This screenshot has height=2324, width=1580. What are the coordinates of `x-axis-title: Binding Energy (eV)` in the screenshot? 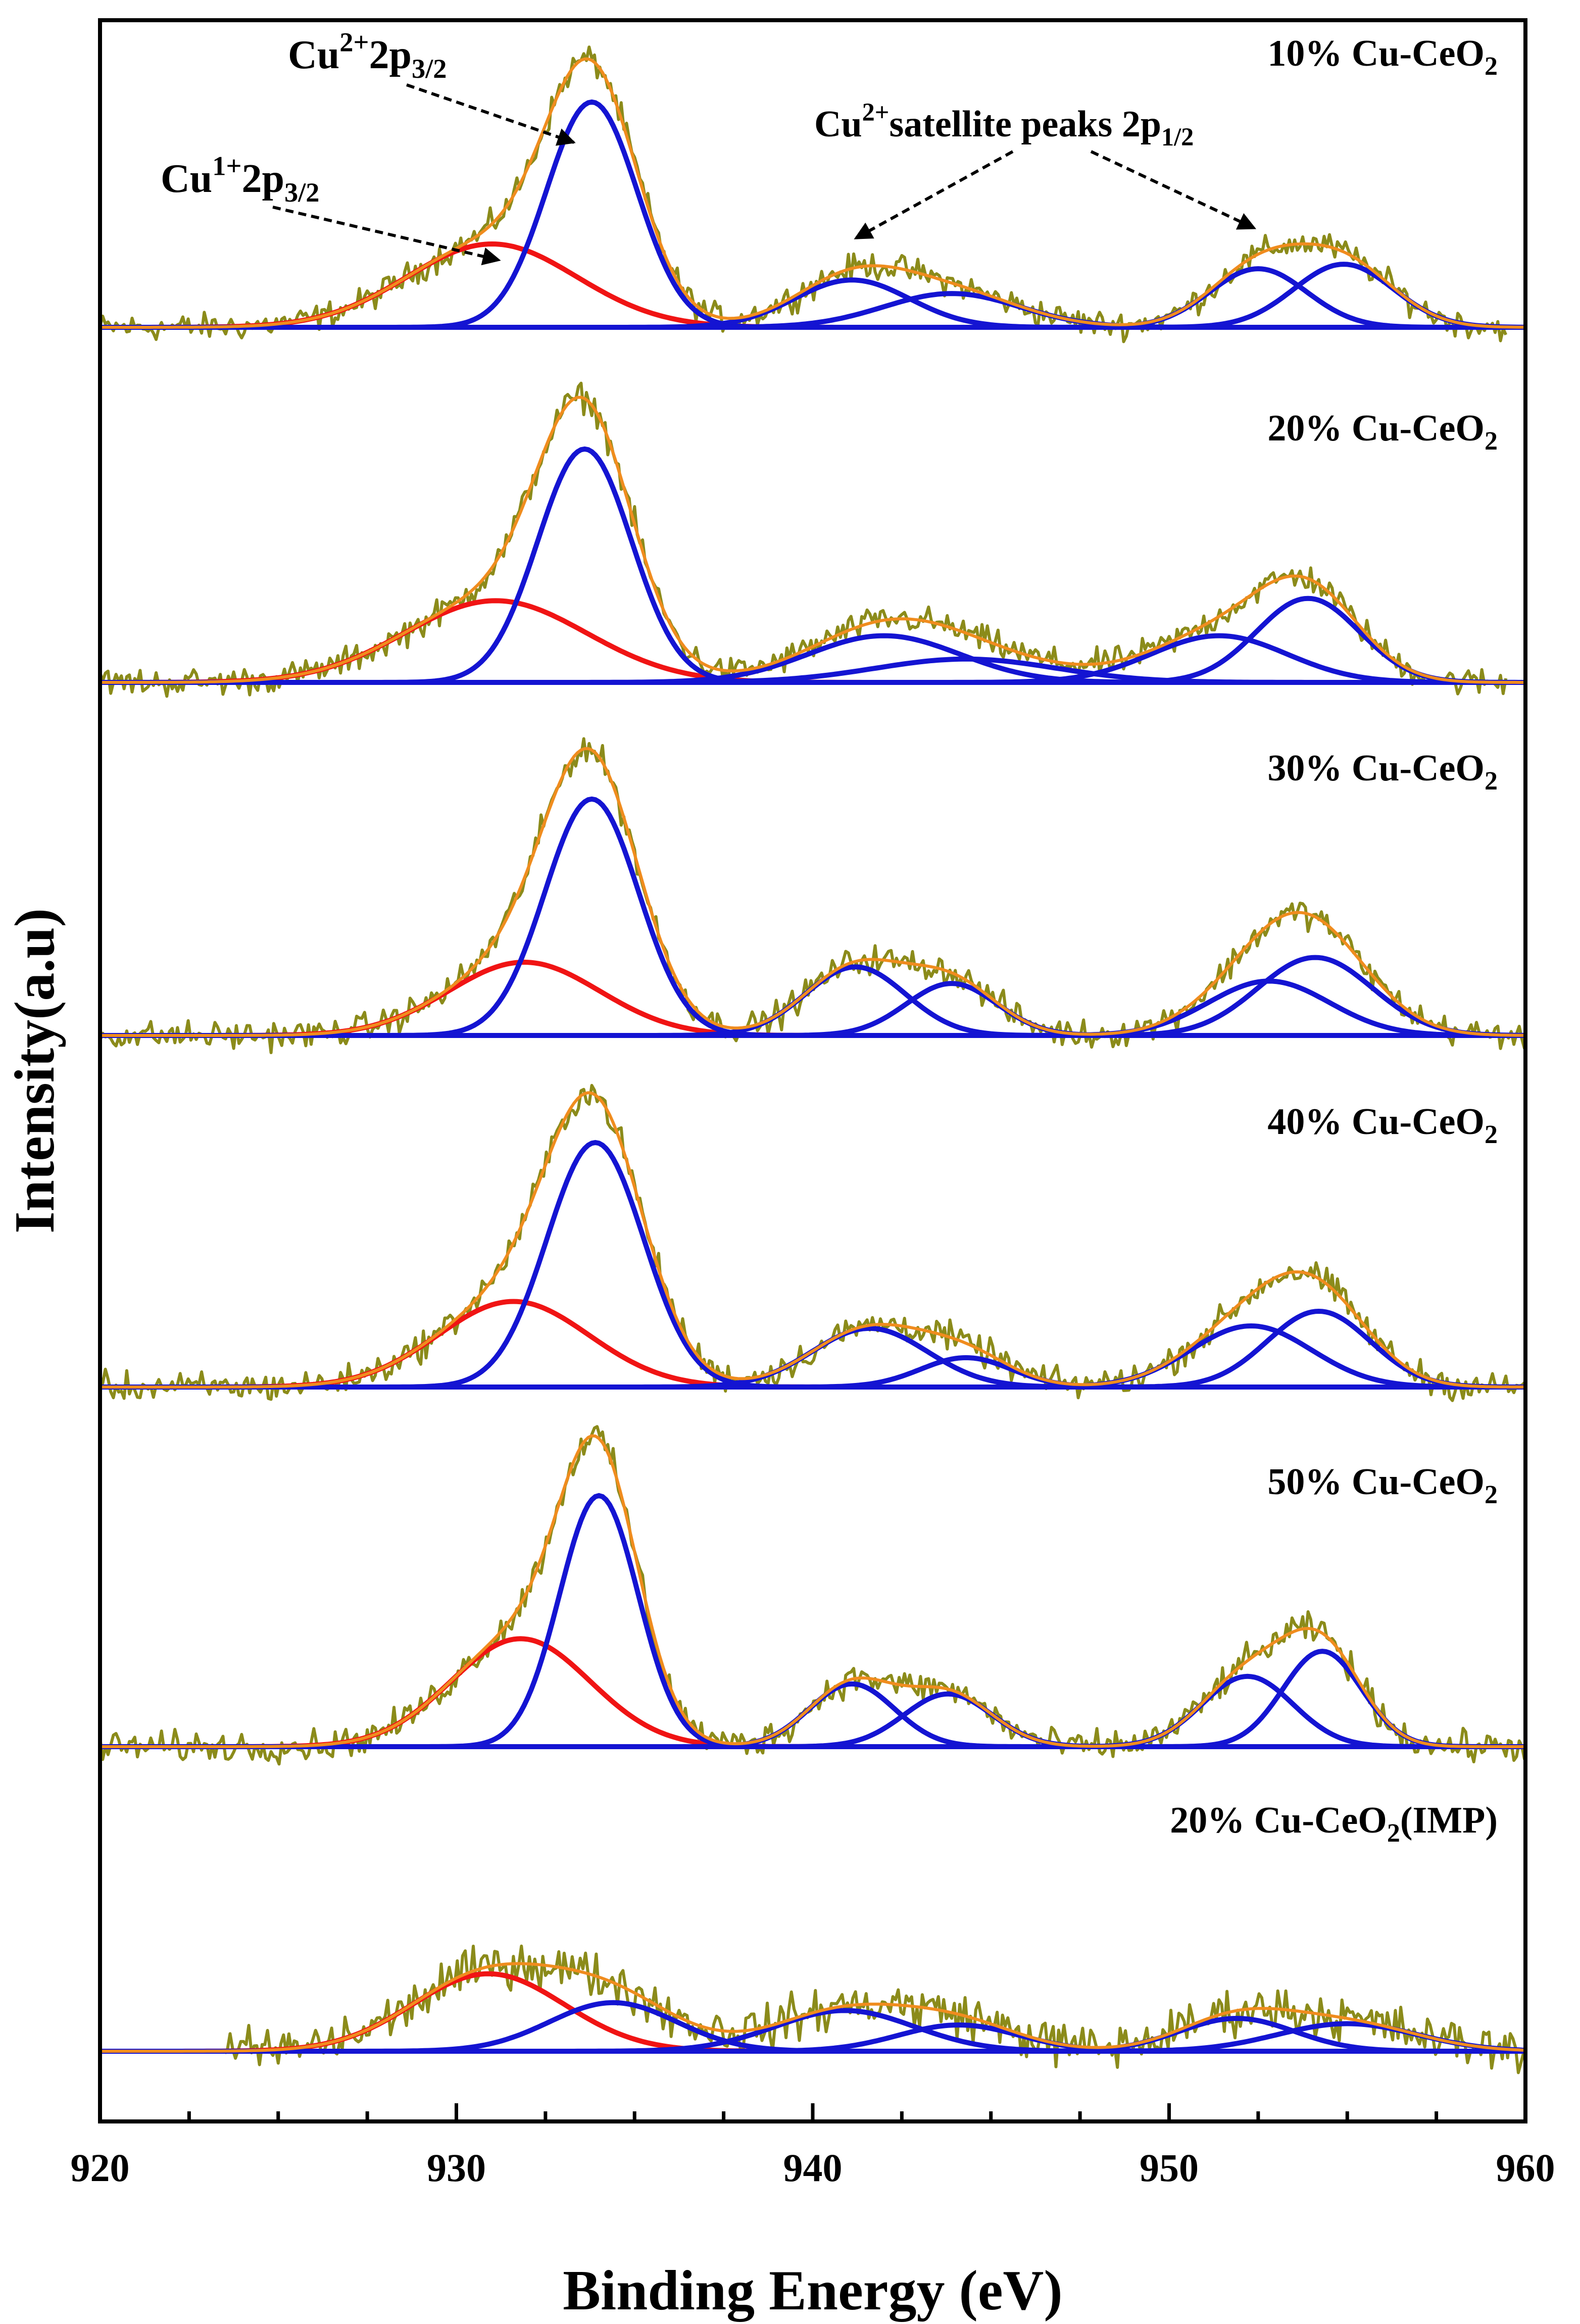 It's located at (812, 2290).